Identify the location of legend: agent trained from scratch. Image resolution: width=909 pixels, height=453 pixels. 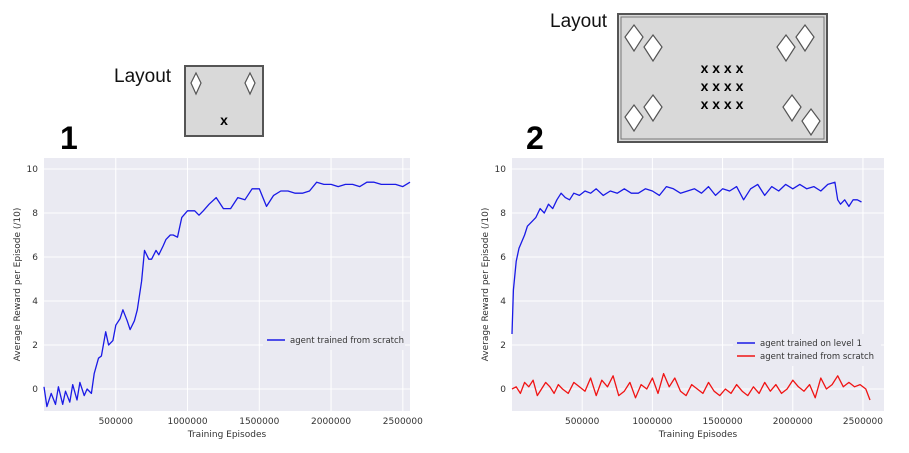
(334, 340).